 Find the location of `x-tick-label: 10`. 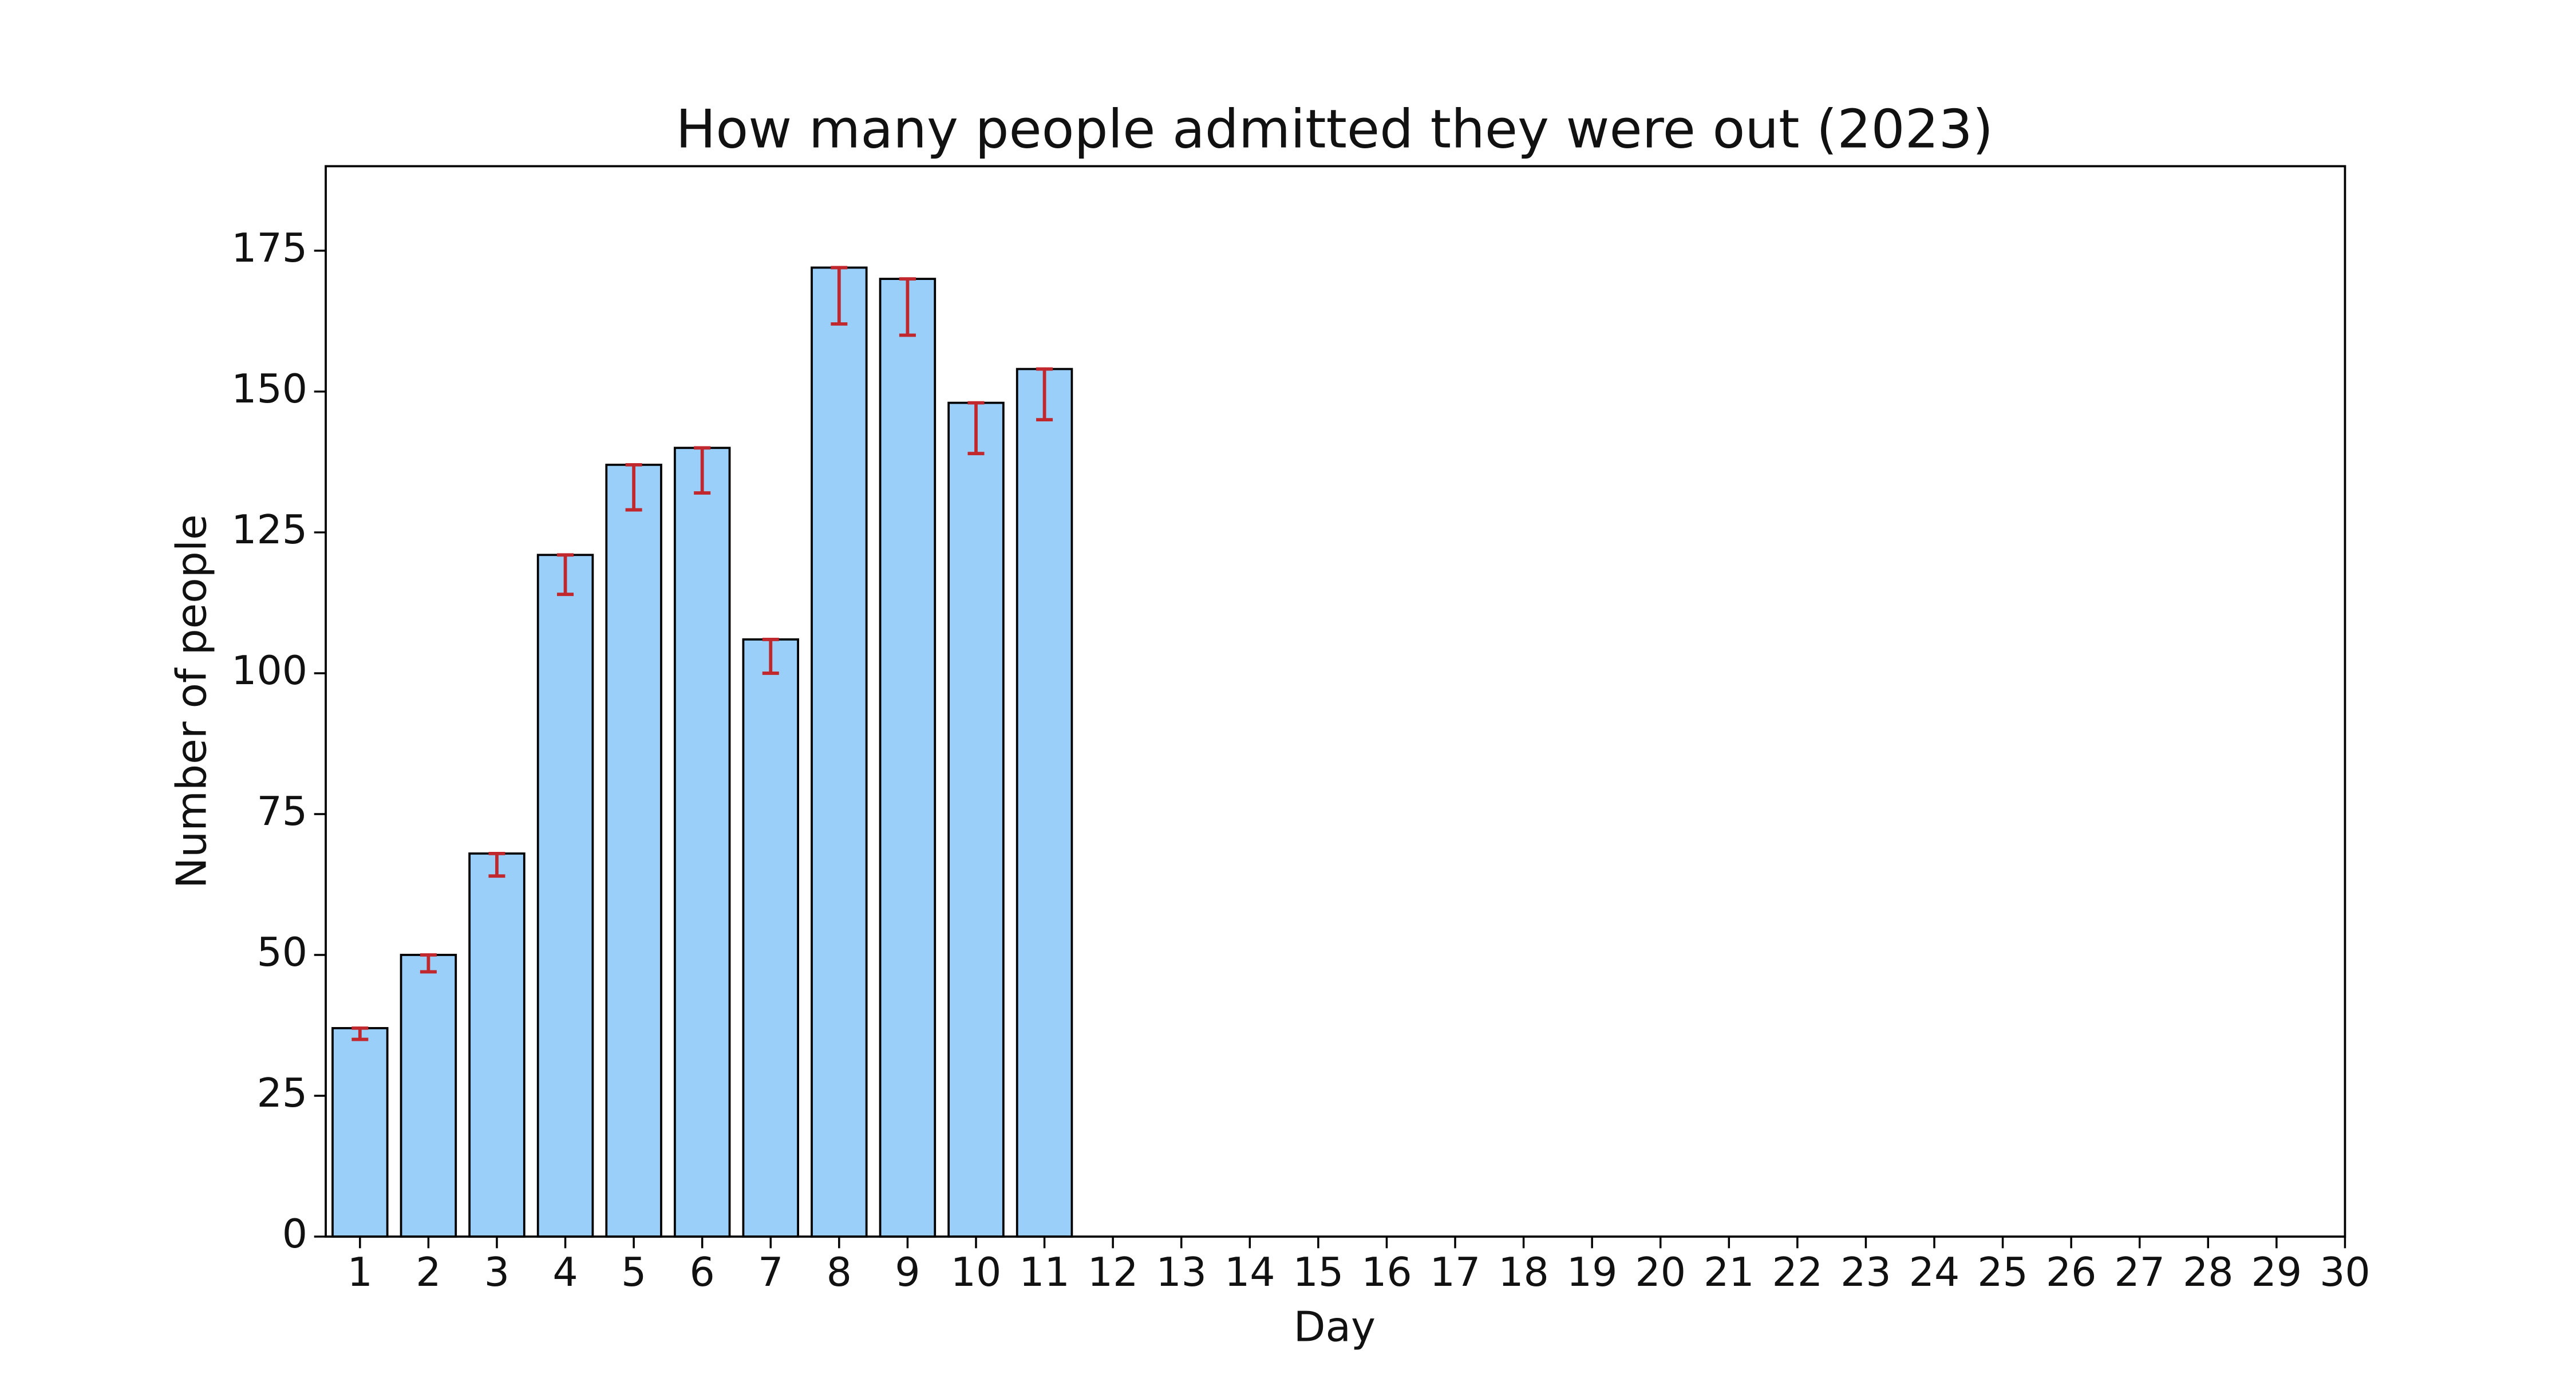

x-tick-label: 10 is located at coordinates (976, 1273).